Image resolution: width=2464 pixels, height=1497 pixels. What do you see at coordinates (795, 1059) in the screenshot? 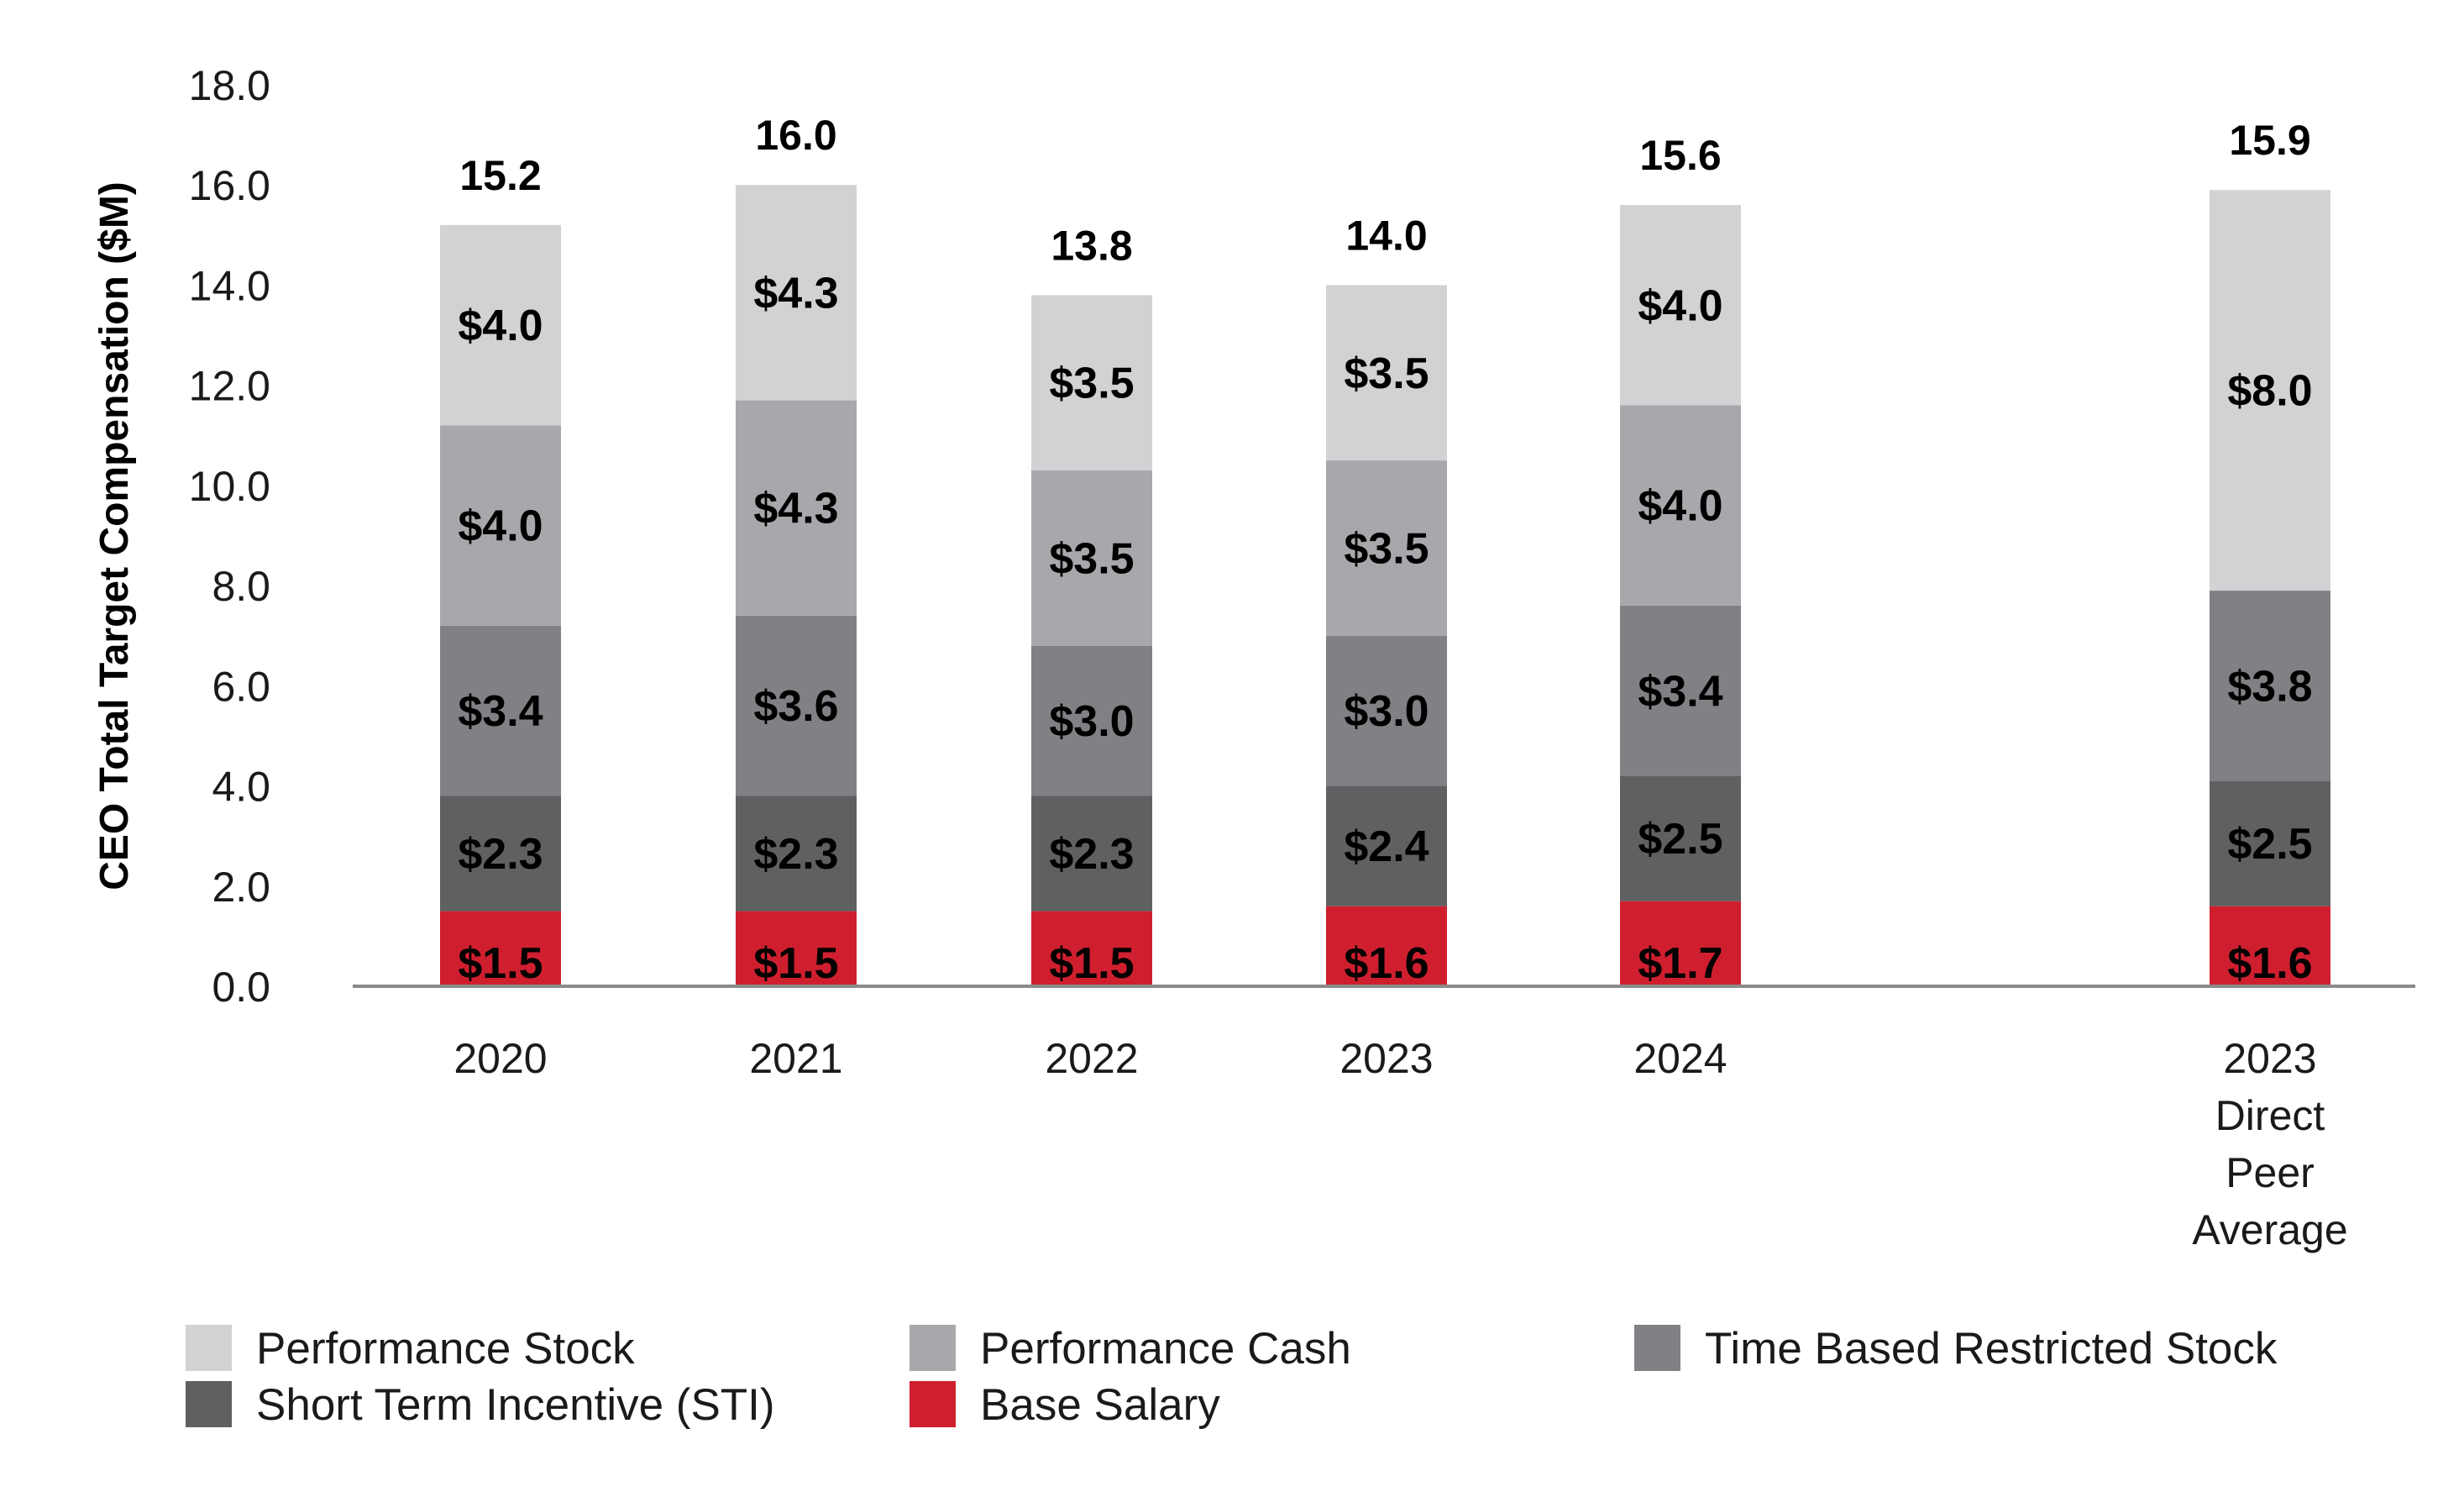
I see `x-tick-label: 2021` at bounding box center [795, 1059].